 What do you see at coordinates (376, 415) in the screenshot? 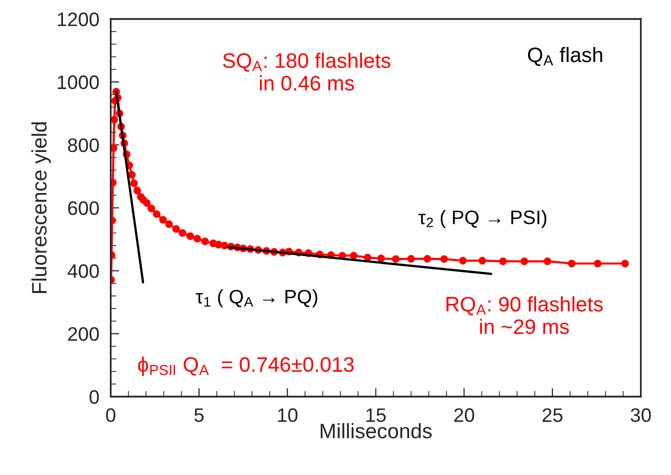
I see `x-tick-label: 15` at bounding box center [376, 415].